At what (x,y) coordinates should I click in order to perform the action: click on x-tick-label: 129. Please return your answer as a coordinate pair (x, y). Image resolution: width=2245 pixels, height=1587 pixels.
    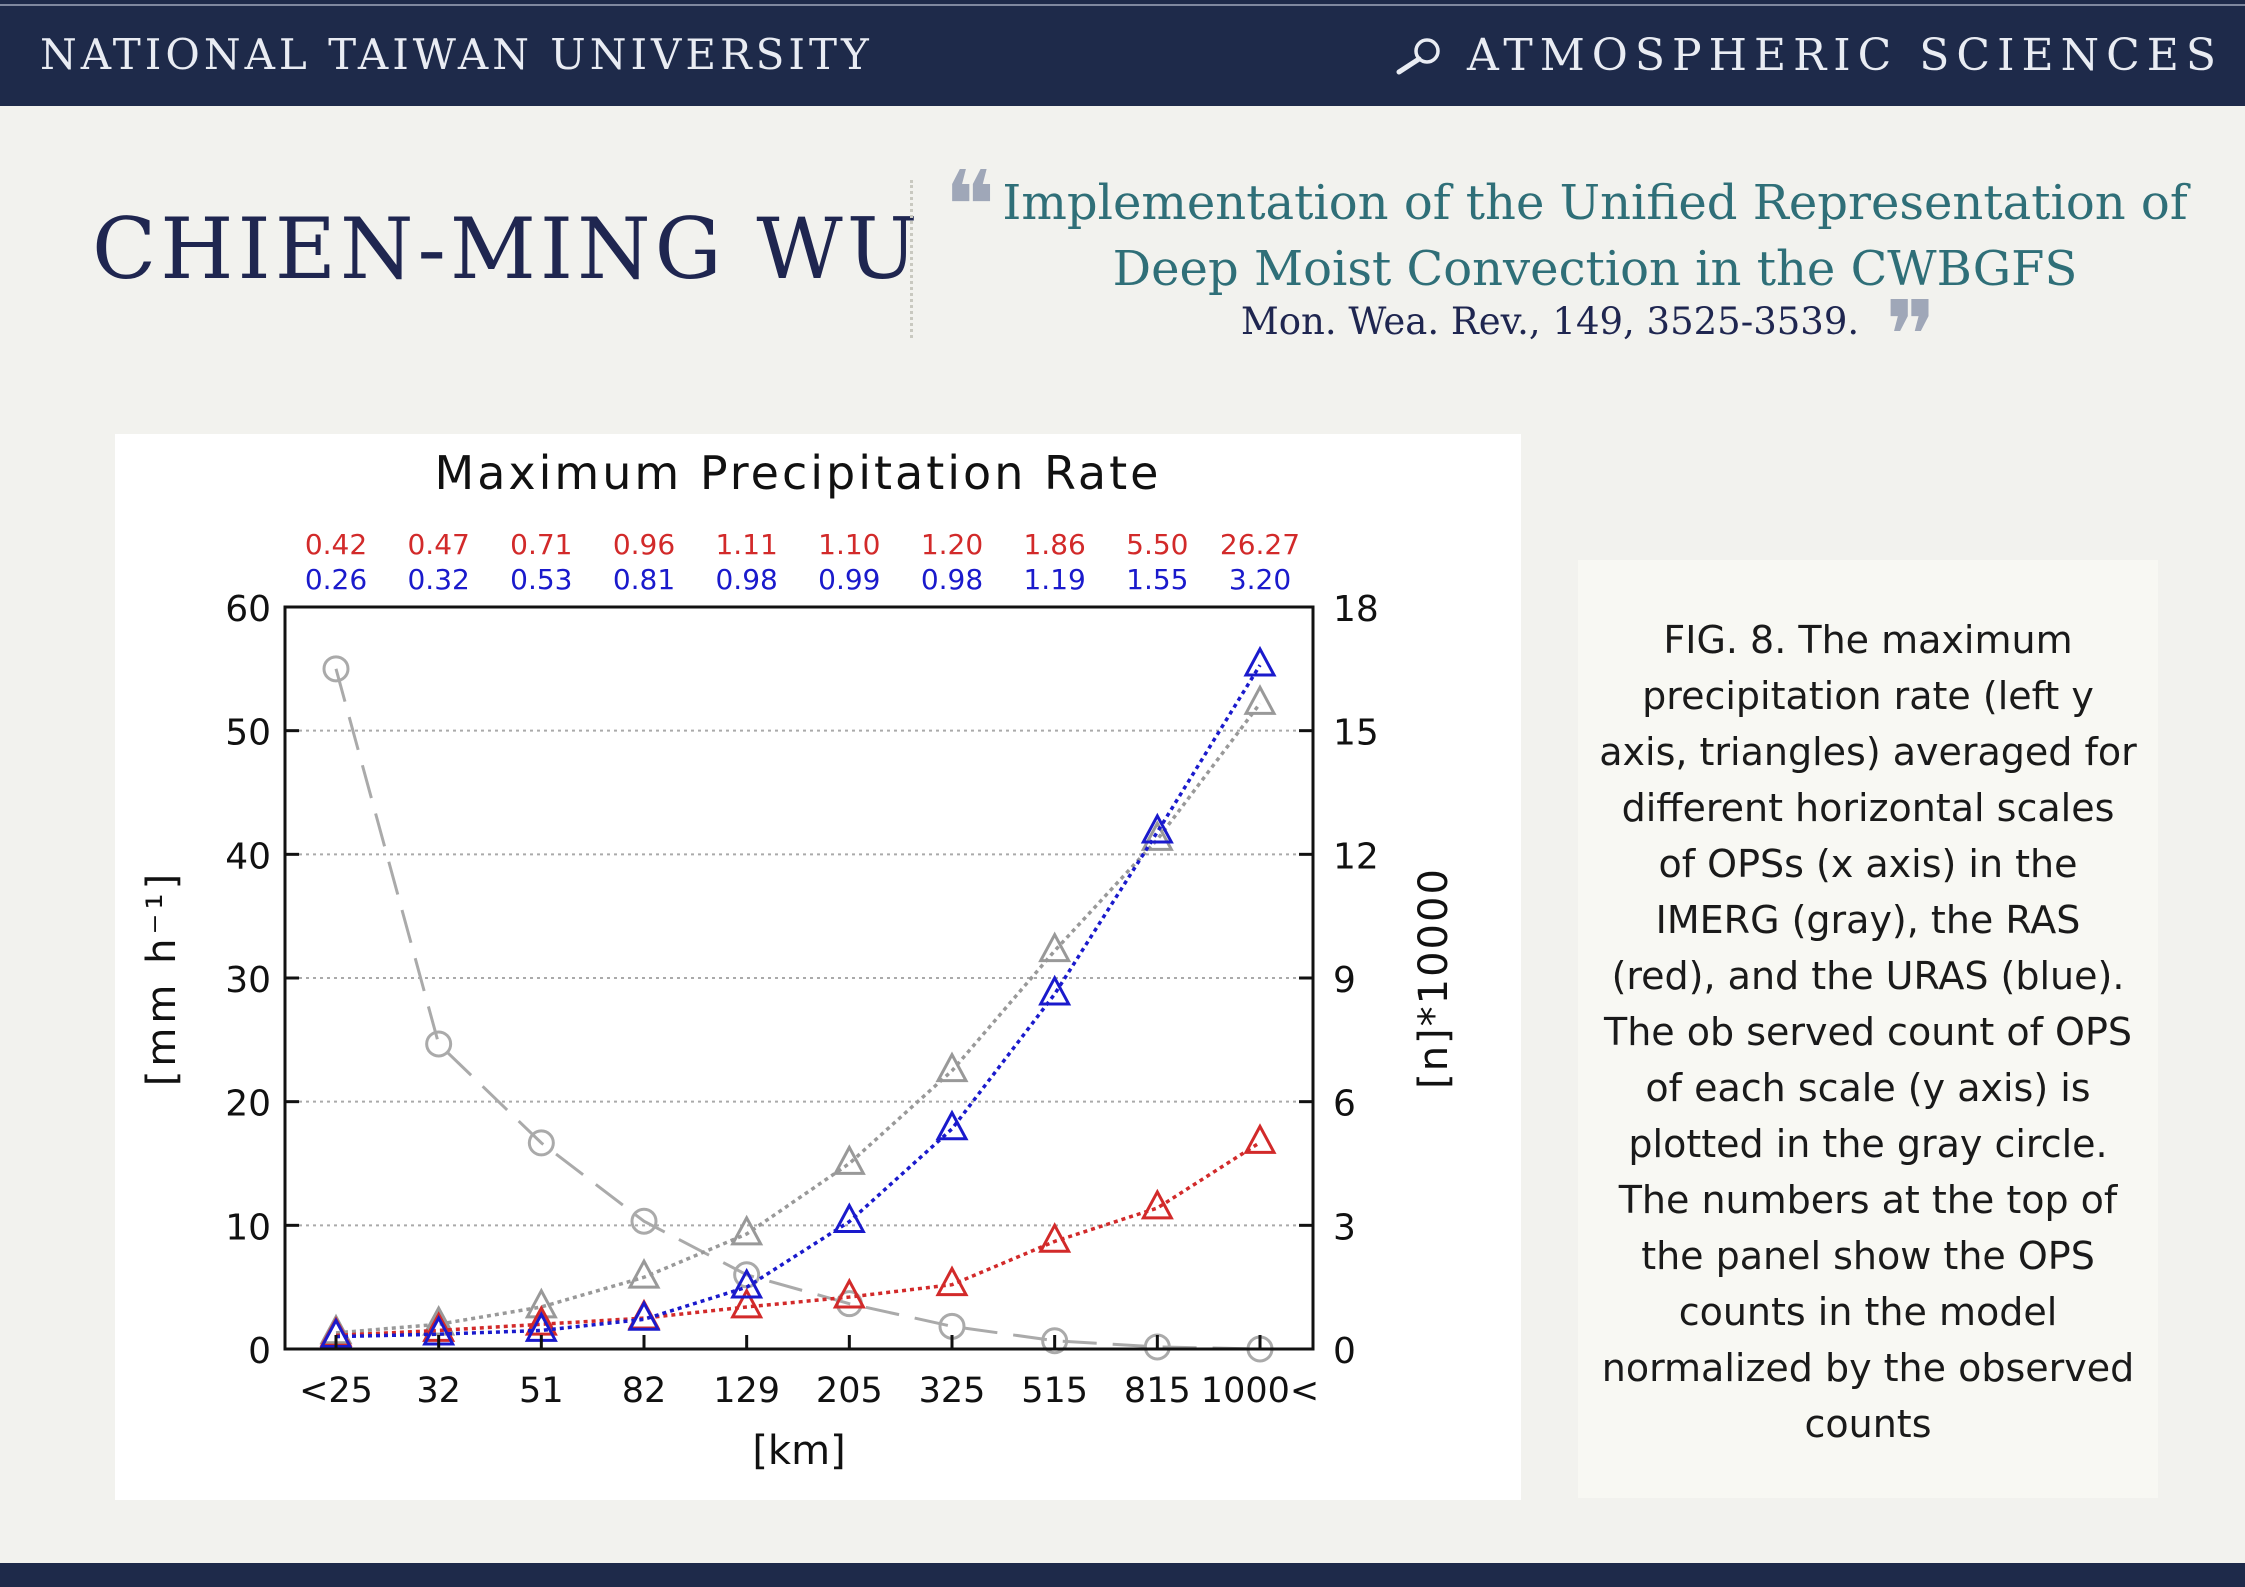
    Looking at the image, I should click on (746, 1391).